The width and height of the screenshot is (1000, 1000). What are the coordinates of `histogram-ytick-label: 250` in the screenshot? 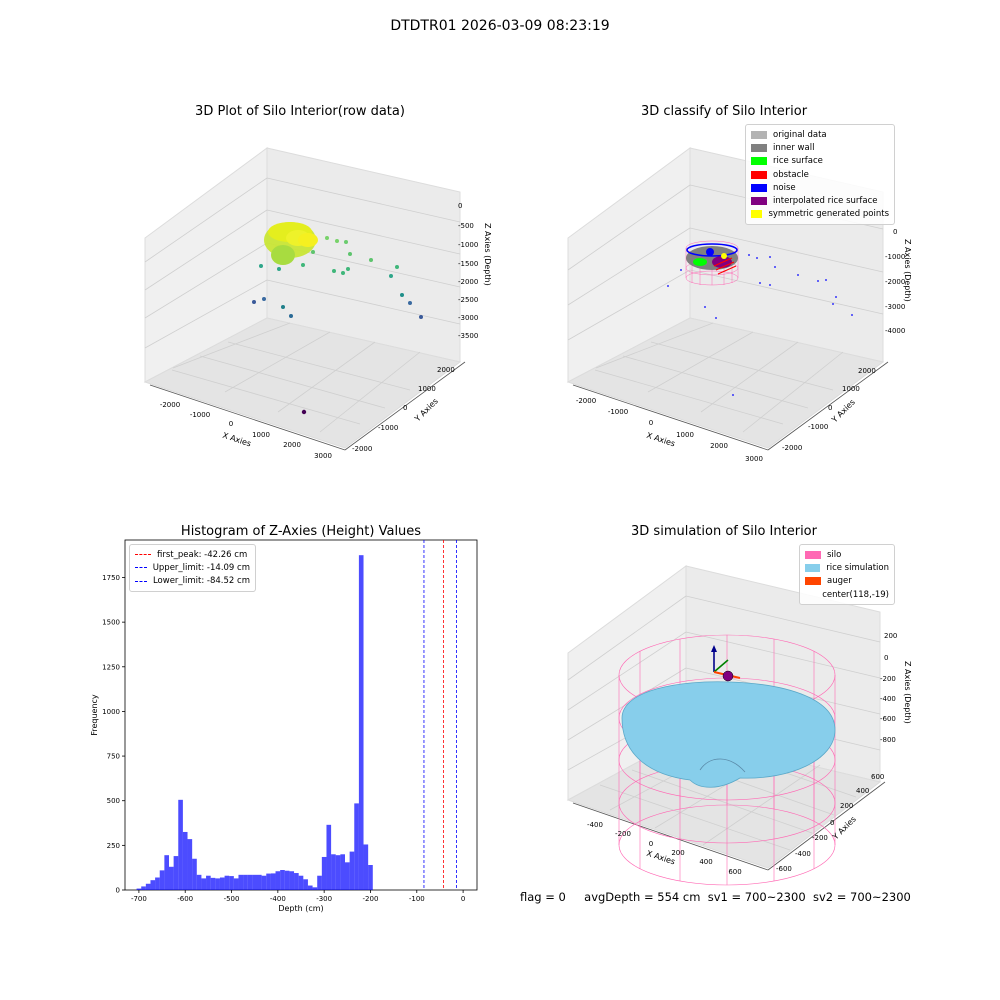 It's located at (113, 846).